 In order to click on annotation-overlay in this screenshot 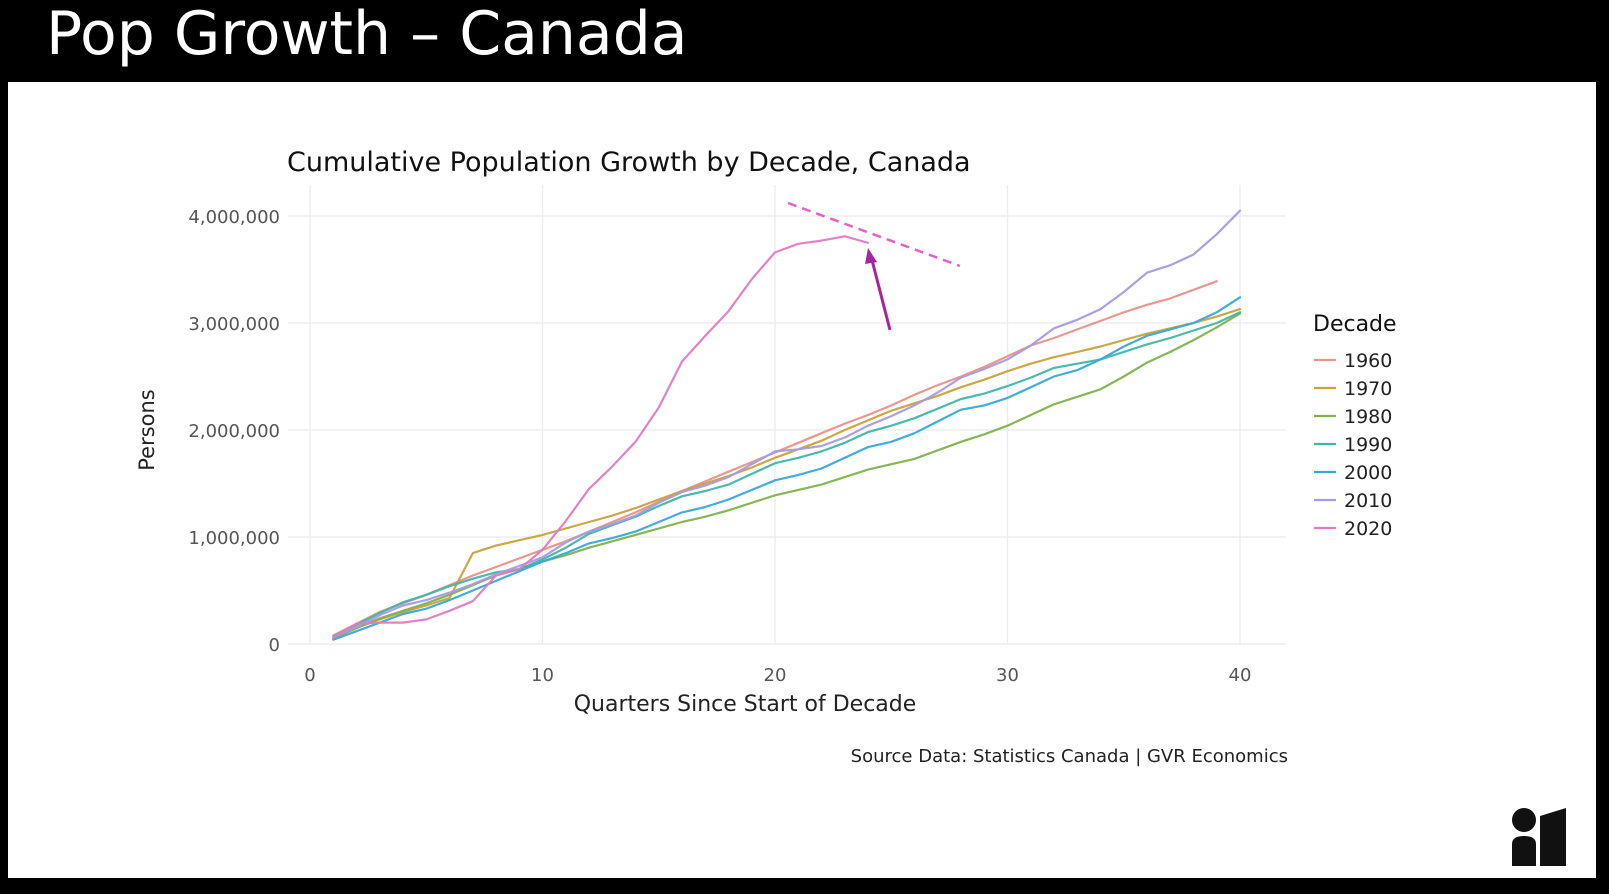, I will do `click(874, 266)`.